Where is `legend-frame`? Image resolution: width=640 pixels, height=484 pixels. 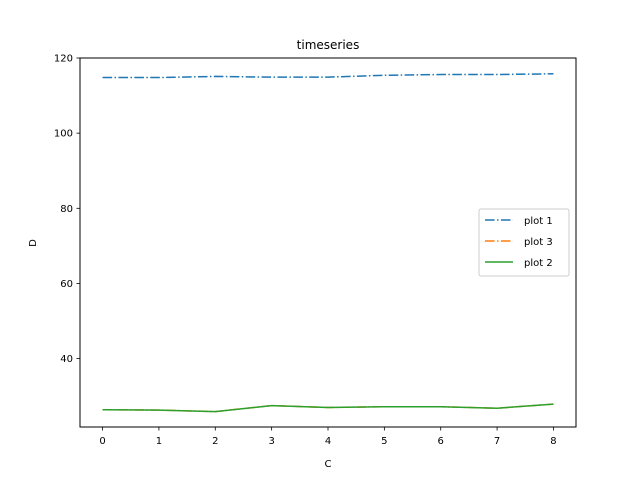
legend-frame is located at coordinates (524, 242).